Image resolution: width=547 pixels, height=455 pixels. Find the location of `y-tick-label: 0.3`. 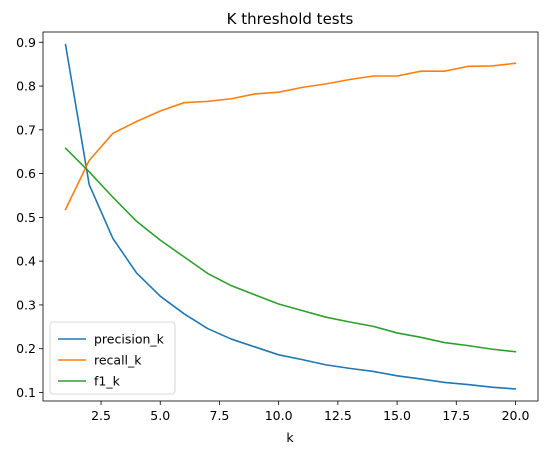

y-tick-label: 0.3 is located at coordinates (26, 304).